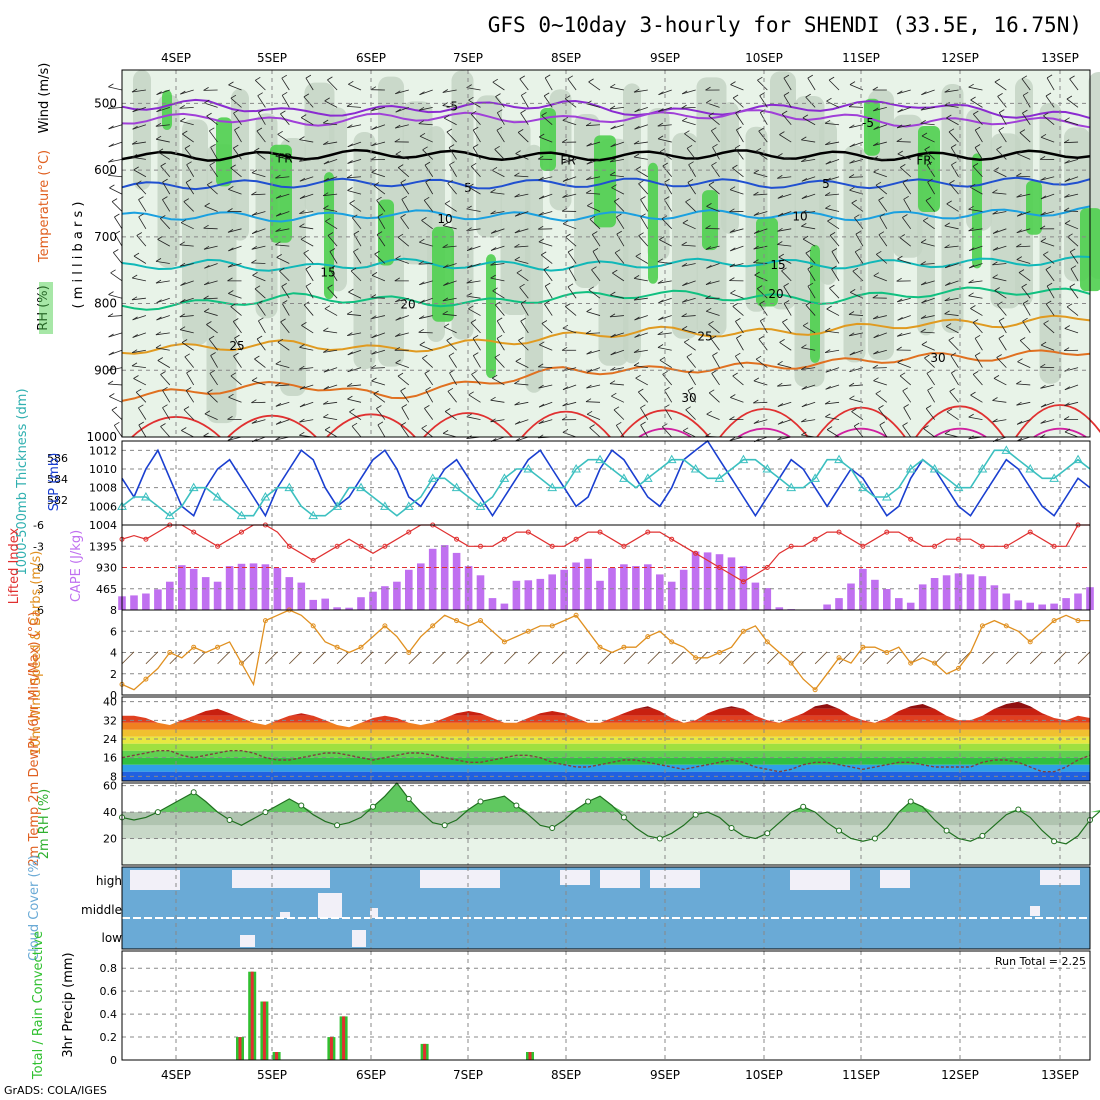 This screenshot has width=1100, height=1100. Describe the element at coordinates (468, 1075) in the screenshot. I see `date-label: 7SEP` at that location.